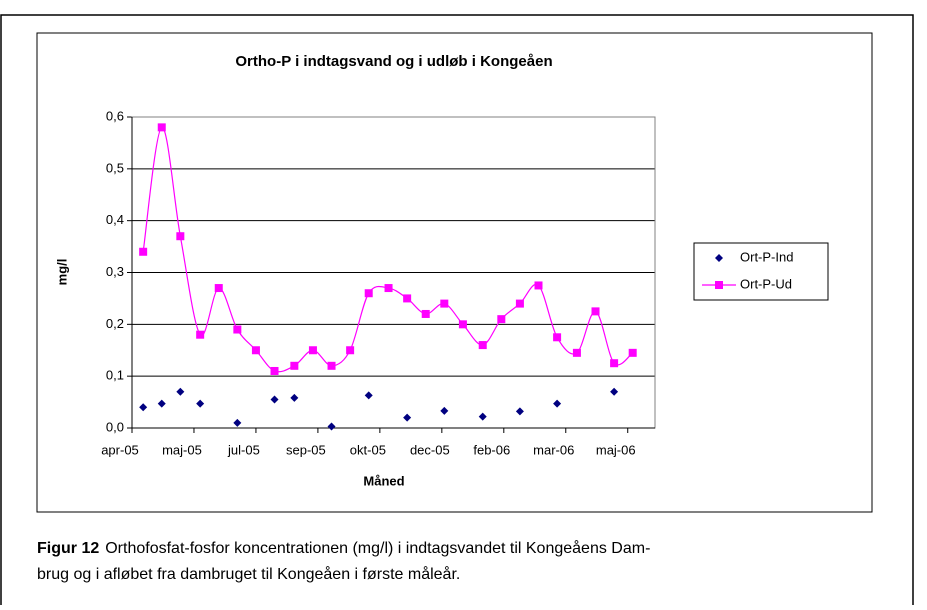  I want to click on y-tick-label: 0,0, so click(115, 426).